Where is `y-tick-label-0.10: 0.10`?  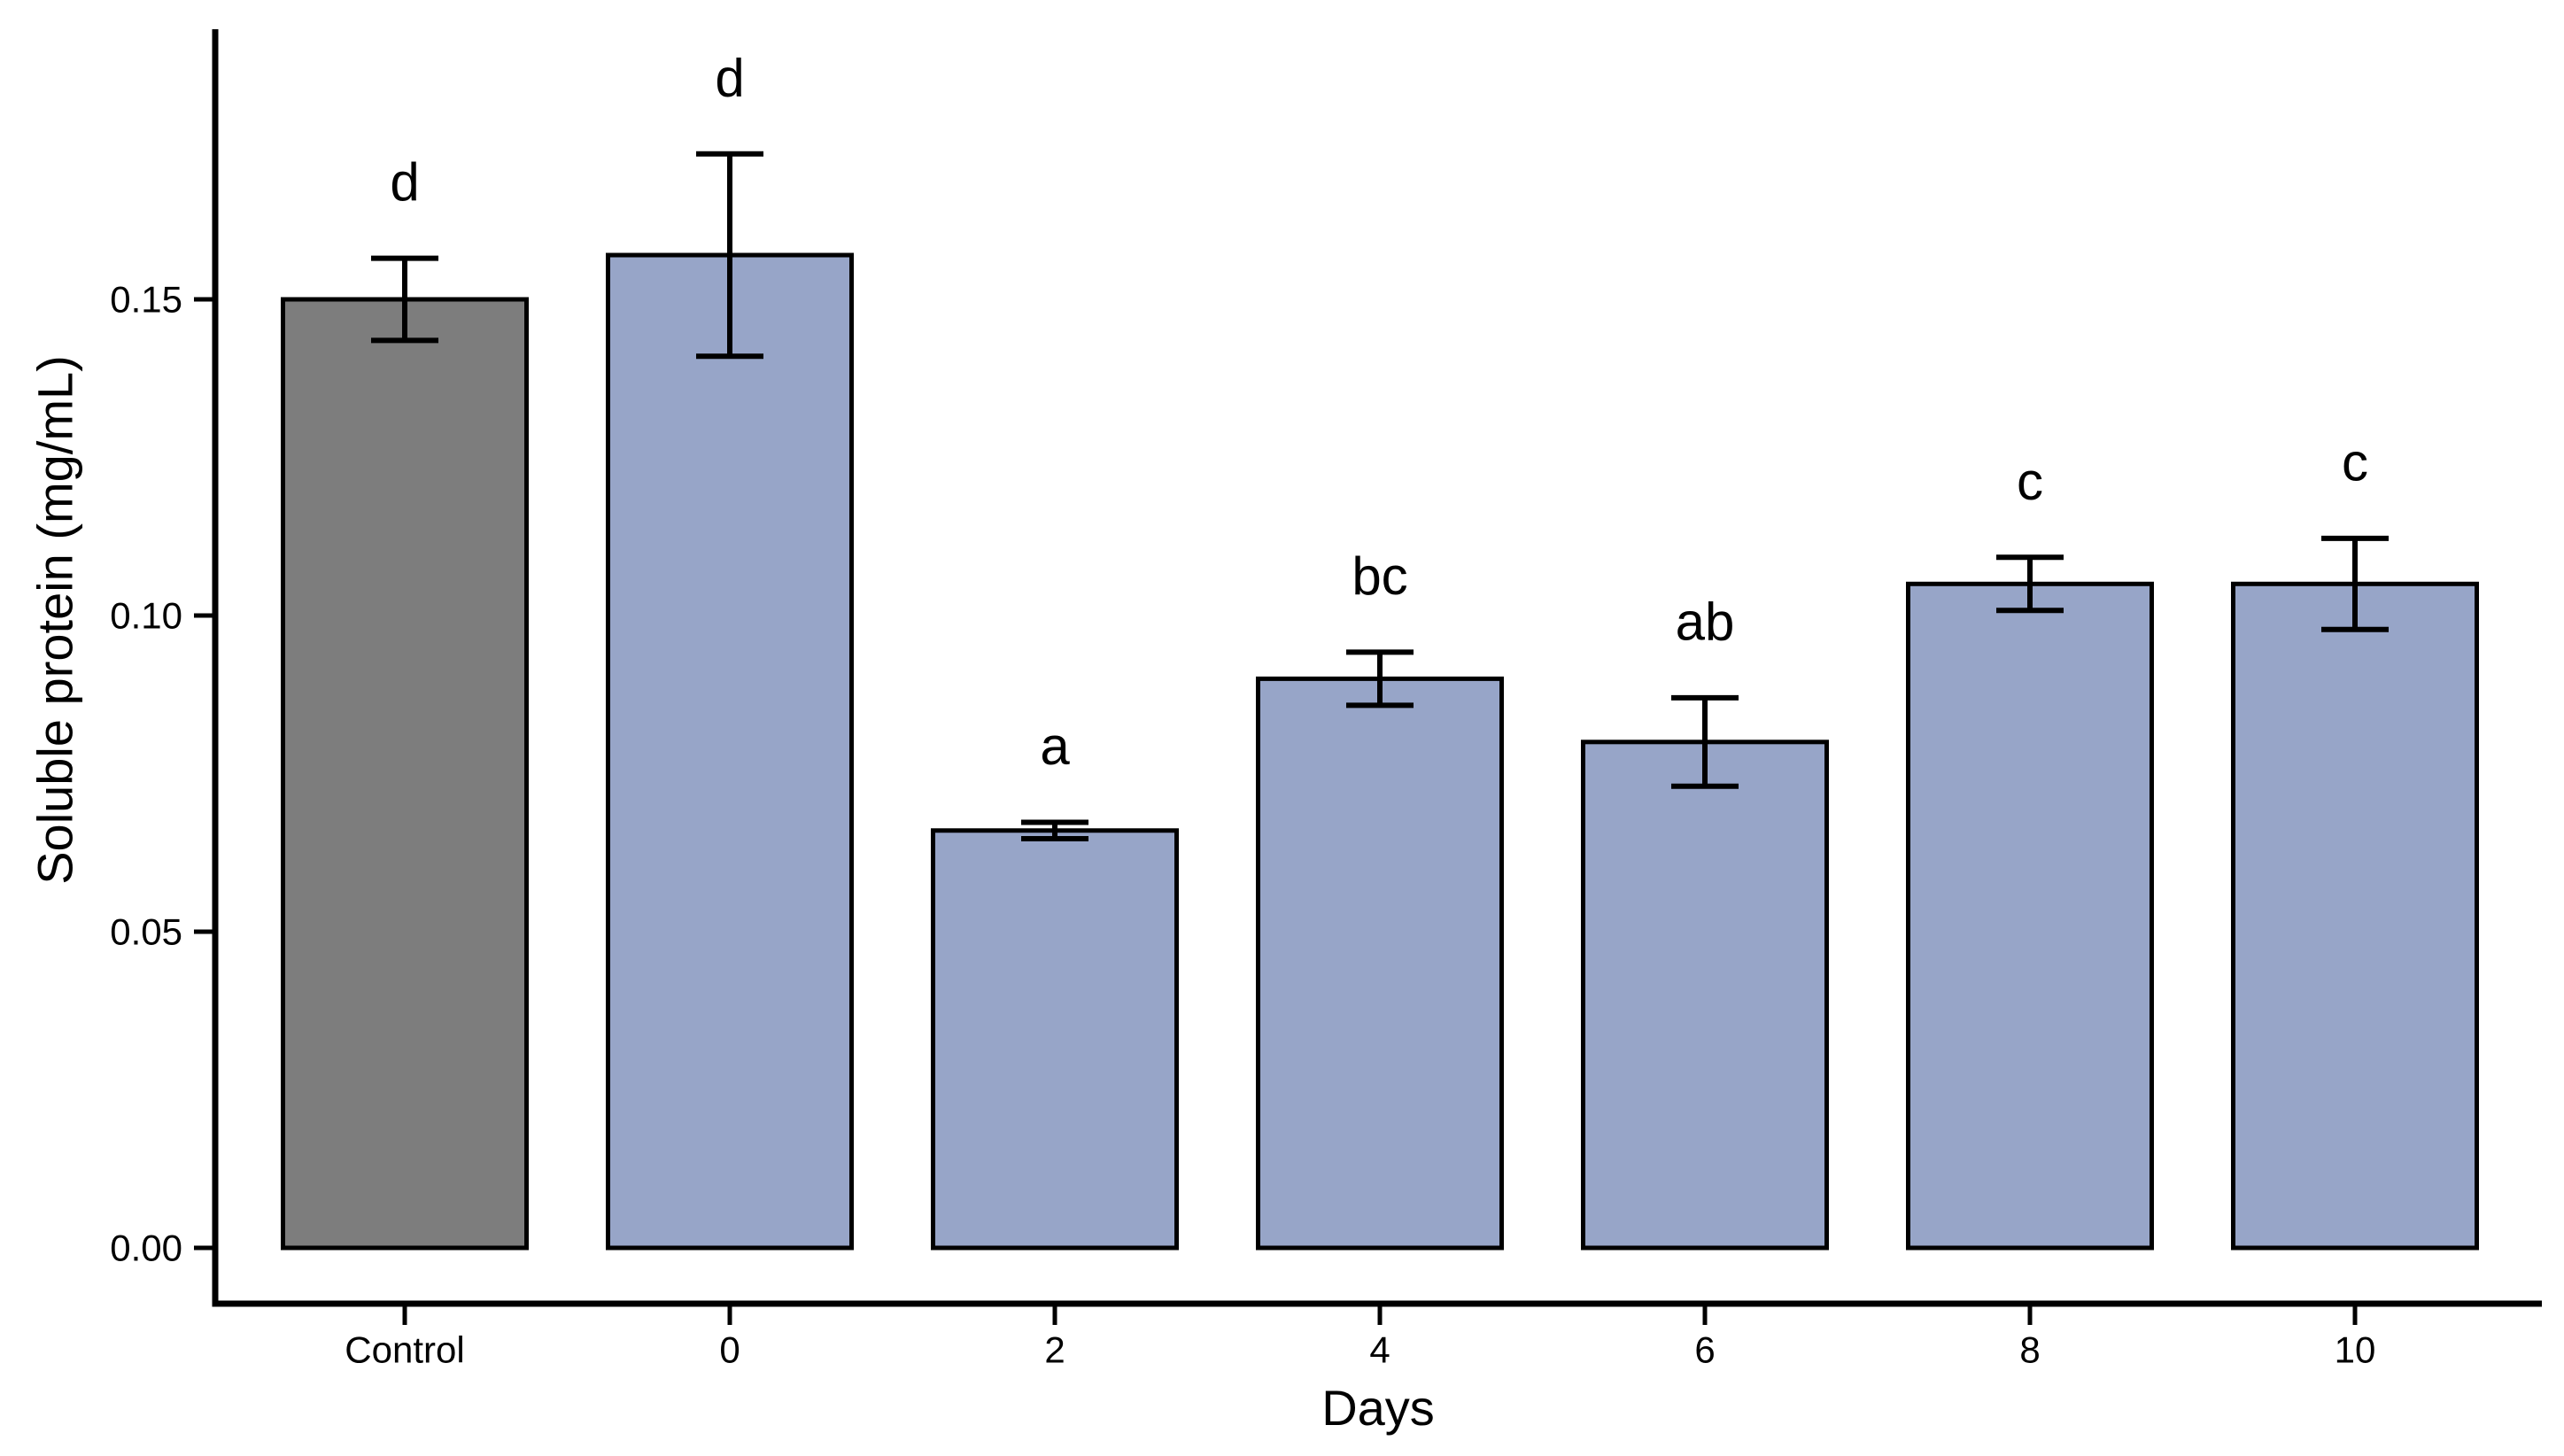 y-tick-label-0.10: 0.10 is located at coordinates (146, 616).